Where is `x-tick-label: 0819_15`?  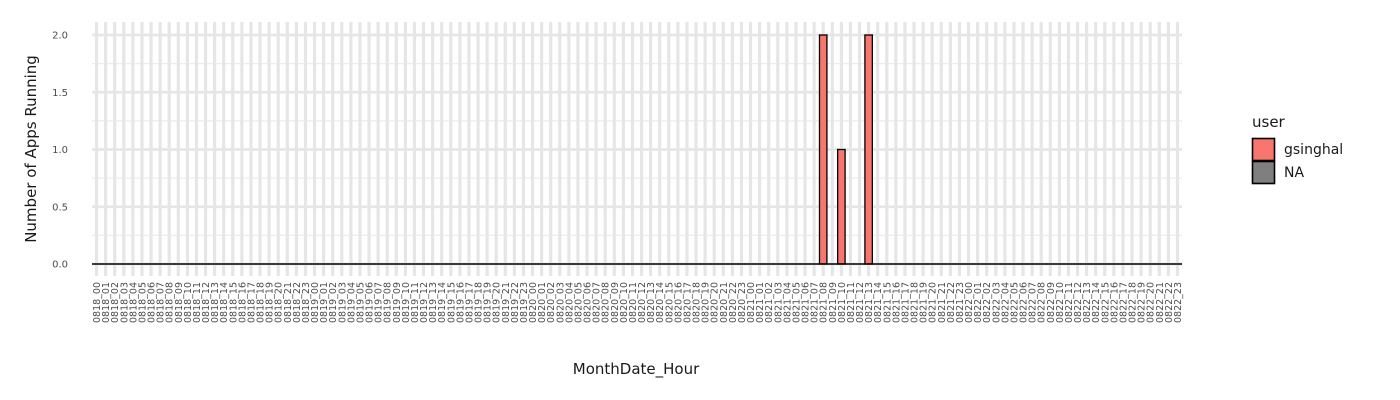
x-tick-label: 0819_15 is located at coordinates (451, 302).